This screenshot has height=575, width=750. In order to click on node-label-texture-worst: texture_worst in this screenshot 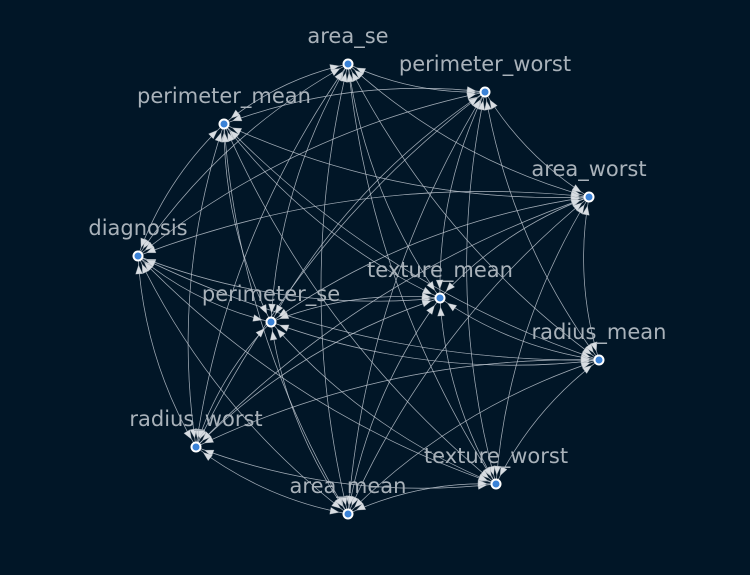, I will do `click(496, 456)`.